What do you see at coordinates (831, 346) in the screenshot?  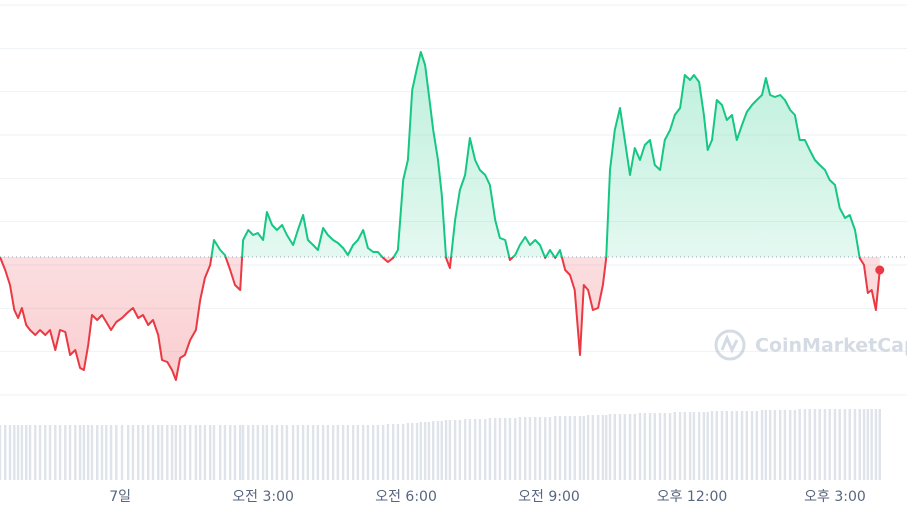 I see `watermark-text: CoinMarketCap` at bounding box center [831, 346].